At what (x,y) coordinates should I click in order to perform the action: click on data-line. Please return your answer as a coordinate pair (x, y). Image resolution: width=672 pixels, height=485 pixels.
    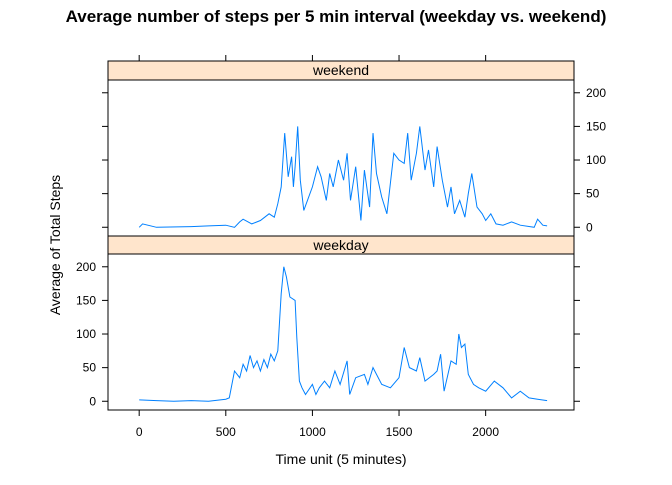
    Looking at the image, I should click on (343, 177).